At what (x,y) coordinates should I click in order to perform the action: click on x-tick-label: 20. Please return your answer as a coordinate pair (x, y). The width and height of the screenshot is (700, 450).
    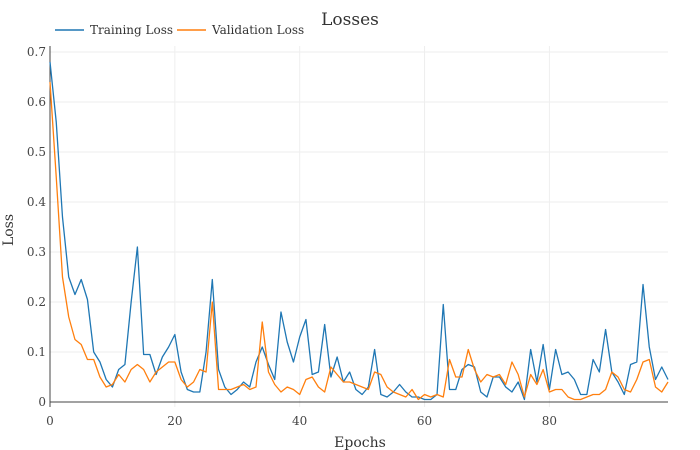
    Looking at the image, I should click on (174, 421).